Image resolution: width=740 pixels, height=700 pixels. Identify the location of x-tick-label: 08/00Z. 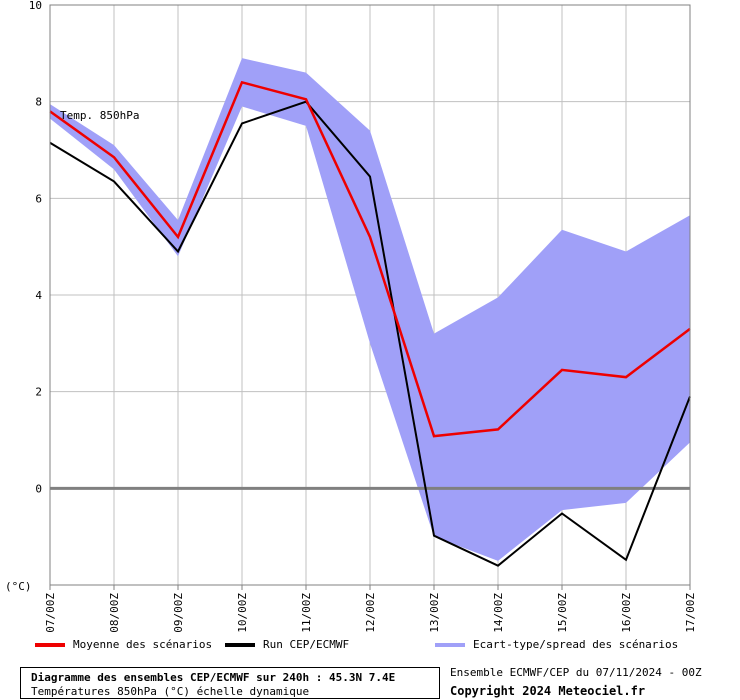
(114, 613).